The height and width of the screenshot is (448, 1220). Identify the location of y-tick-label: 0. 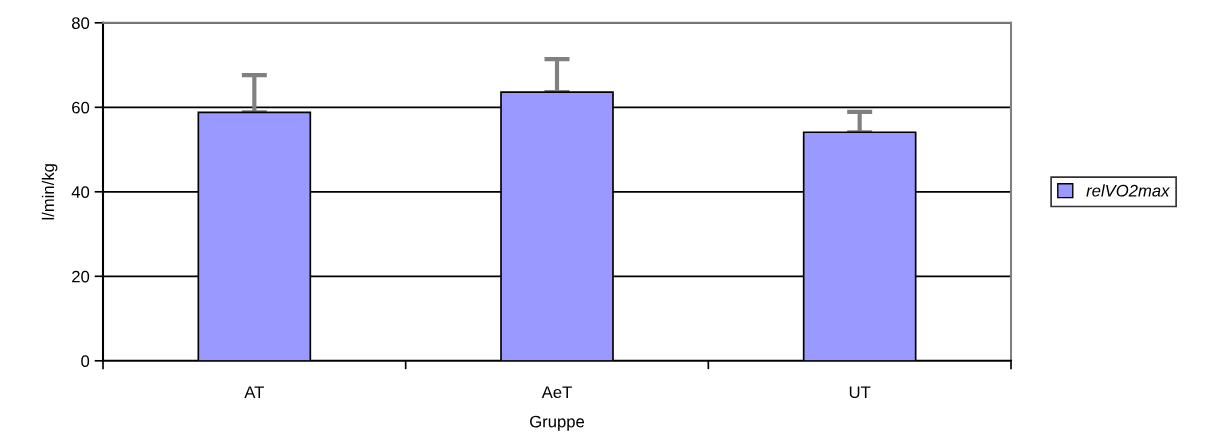
(85, 361).